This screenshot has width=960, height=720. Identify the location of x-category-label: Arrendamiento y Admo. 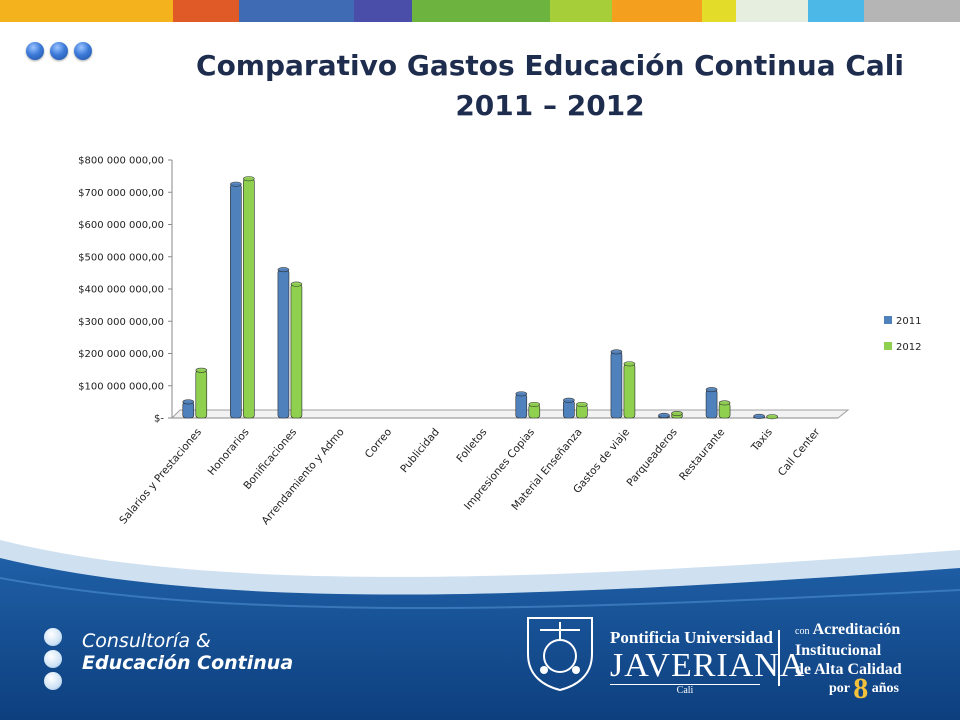
(302, 476).